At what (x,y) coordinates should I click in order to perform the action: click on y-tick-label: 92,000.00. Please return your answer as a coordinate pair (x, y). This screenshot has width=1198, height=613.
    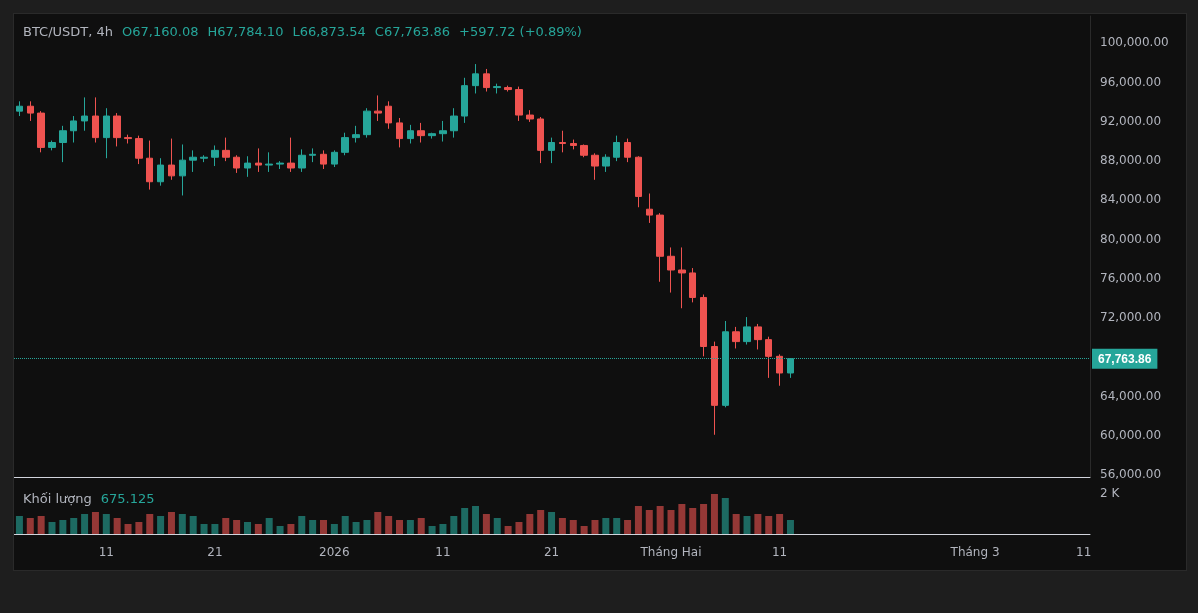
    Looking at the image, I should click on (1131, 120).